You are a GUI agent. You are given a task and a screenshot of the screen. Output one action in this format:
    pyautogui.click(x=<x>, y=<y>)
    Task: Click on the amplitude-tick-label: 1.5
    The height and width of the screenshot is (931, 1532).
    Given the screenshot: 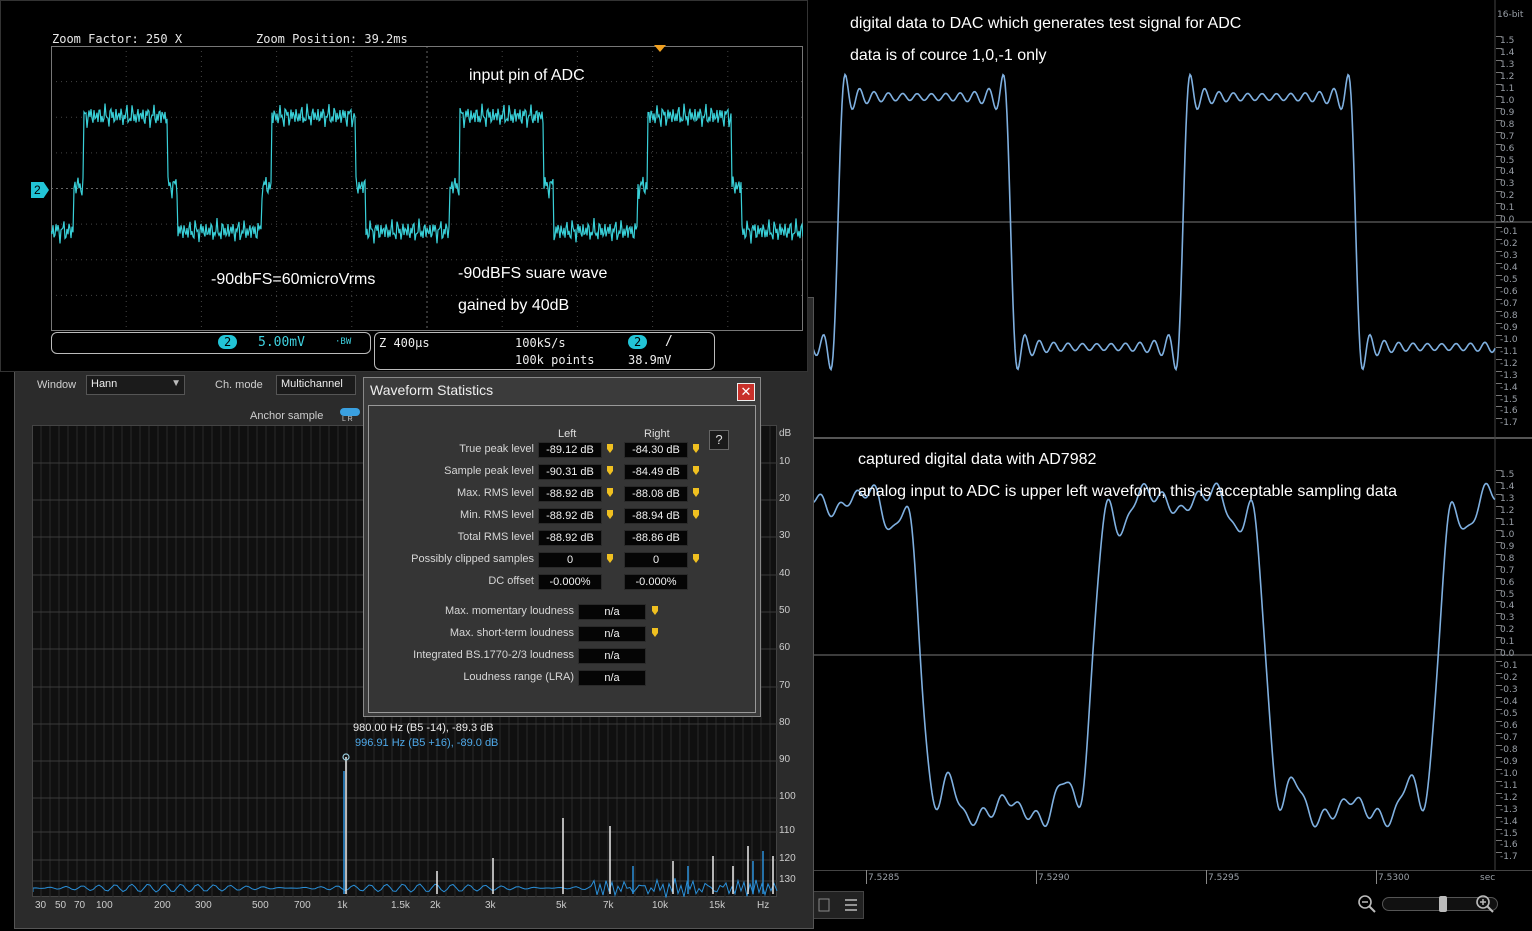 What is the action you would take?
    pyautogui.click(x=1507, y=41)
    